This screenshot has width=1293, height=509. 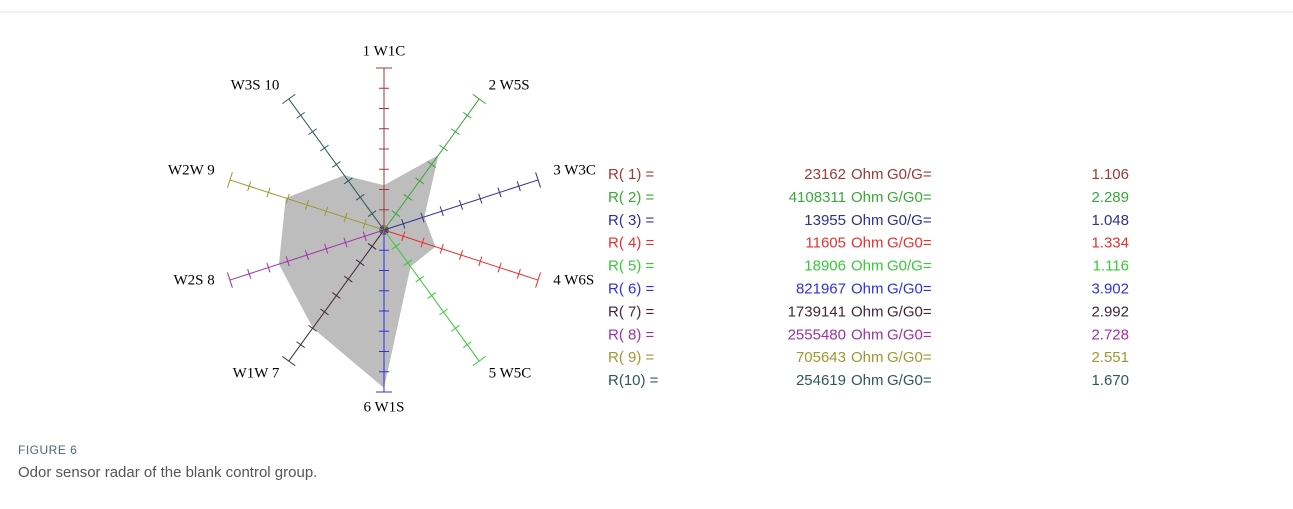 I want to click on resistance: 705643, so click(x=821, y=357).